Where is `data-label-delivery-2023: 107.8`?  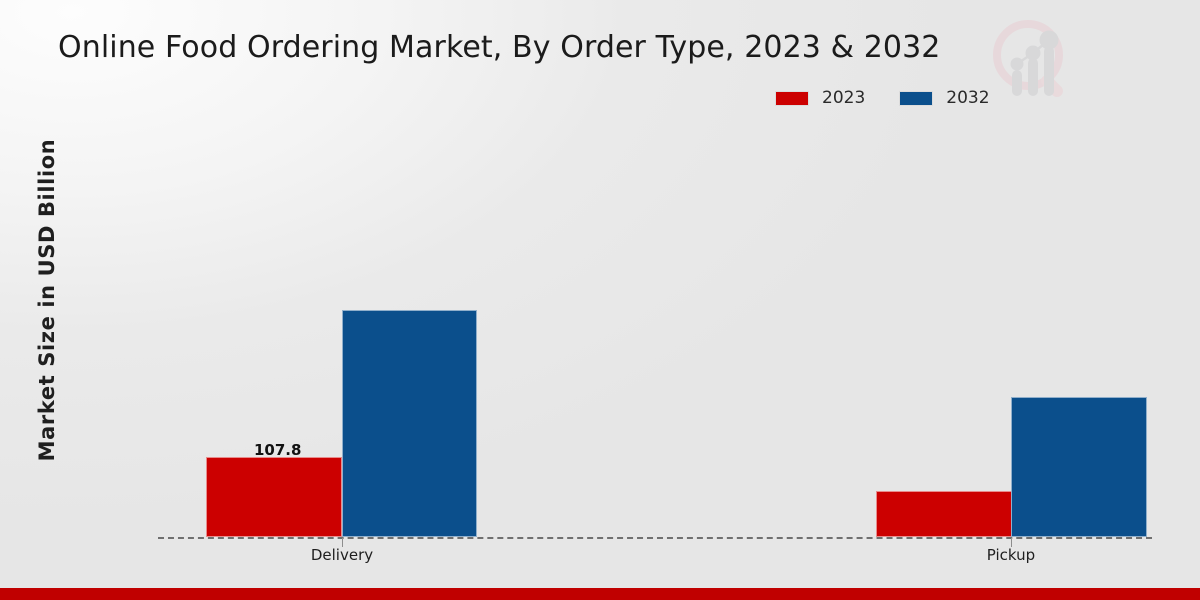 data-label-delivery-2023: 107.8 is located at coordinates (278, 450).